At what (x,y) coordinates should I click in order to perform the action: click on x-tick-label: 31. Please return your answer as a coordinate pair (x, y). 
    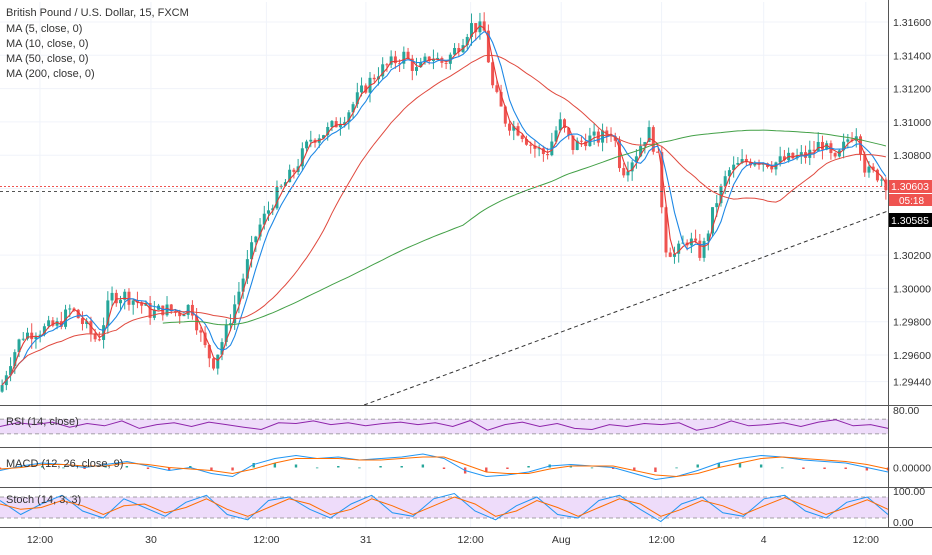
    Looking at the image, I should click on (366, 540).